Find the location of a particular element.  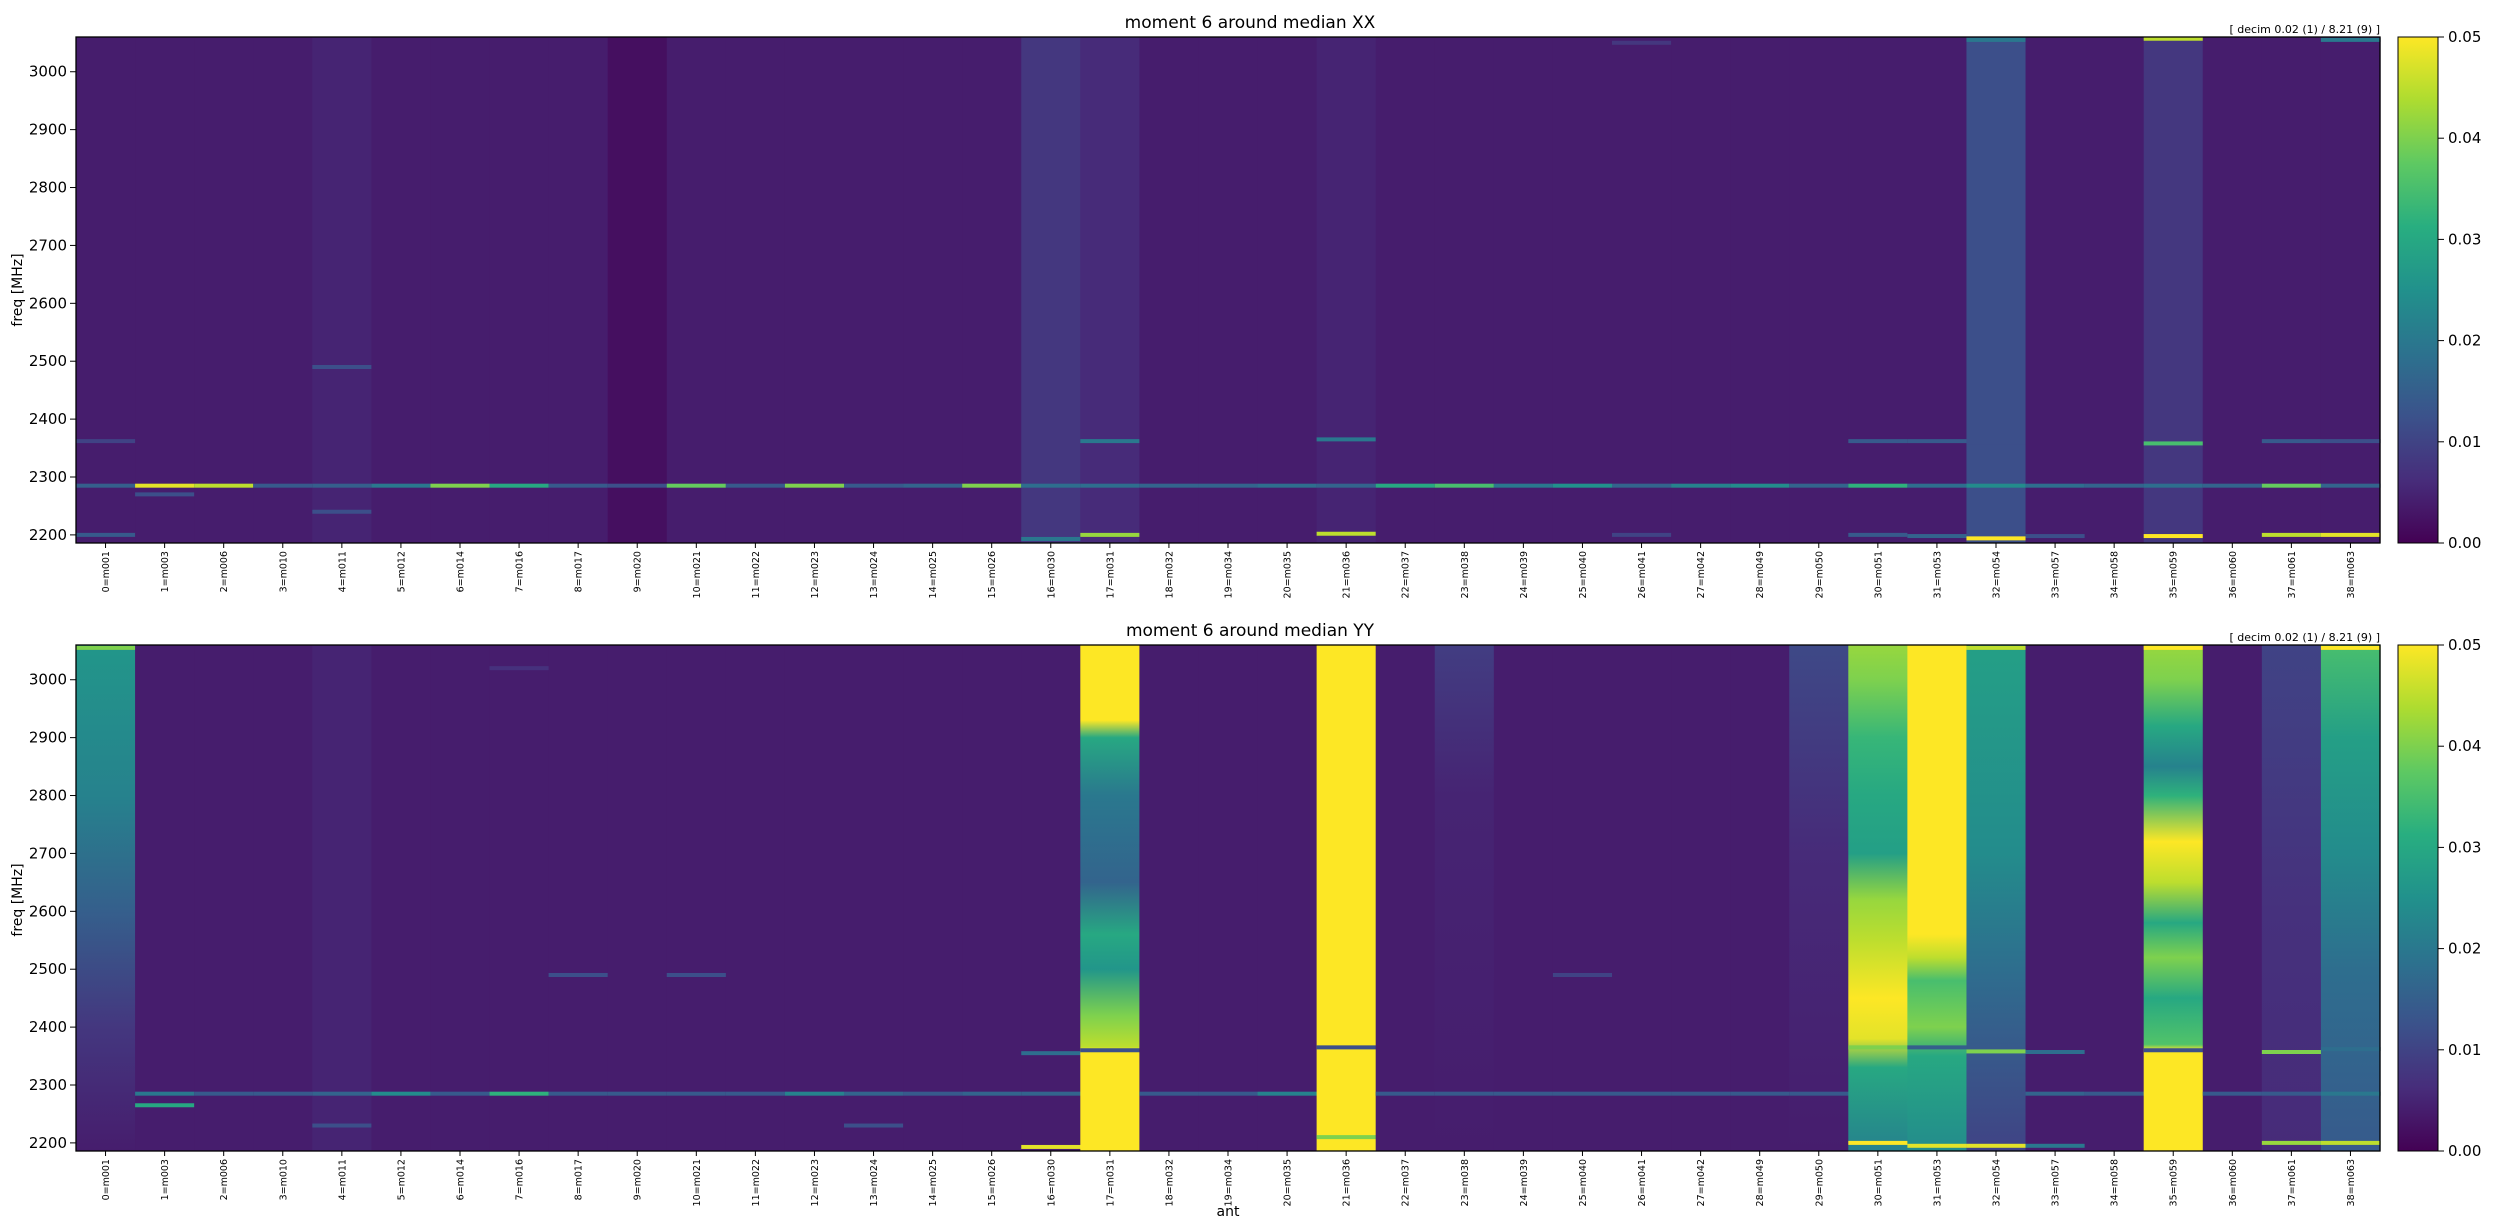

x-tick-label: 4=m011 is located at coordinates (342, 1179).